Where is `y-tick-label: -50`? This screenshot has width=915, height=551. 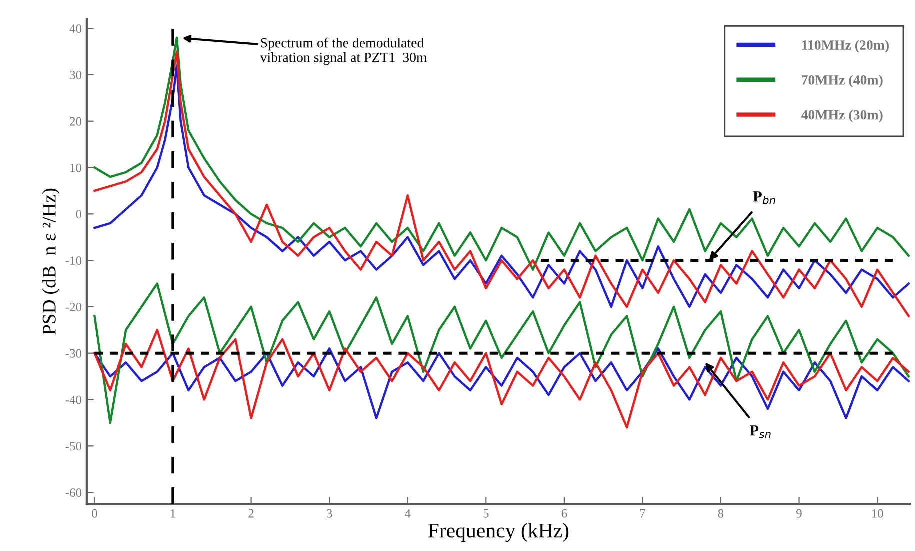
y-tick-label: -50 is located at coordinates (74, 446).